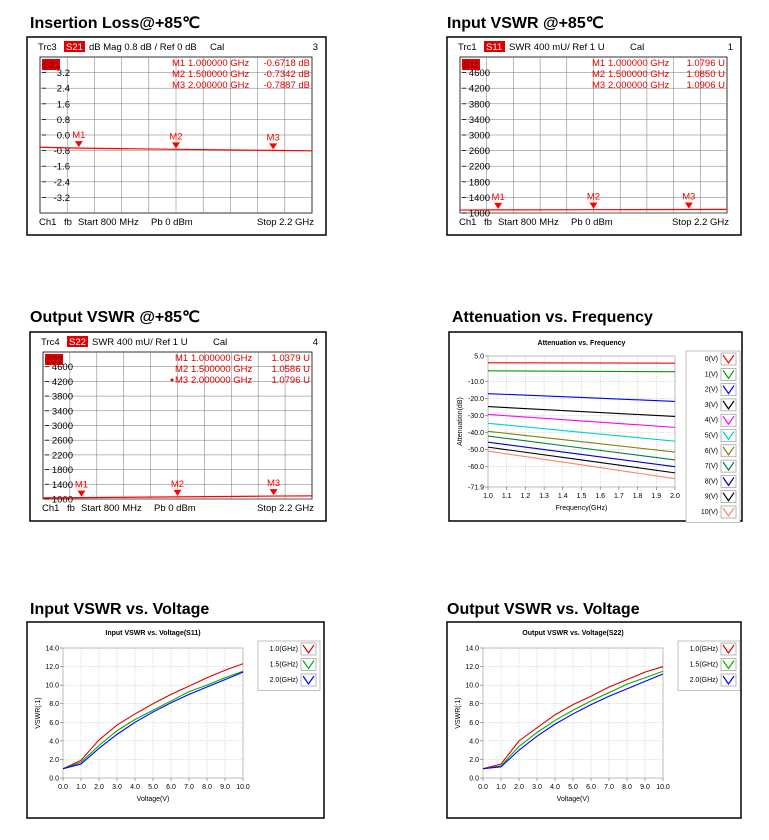 The height and width of the screenshot is (840, 769). I want to click on y-tick-label: -40.0, so click(476, 433).